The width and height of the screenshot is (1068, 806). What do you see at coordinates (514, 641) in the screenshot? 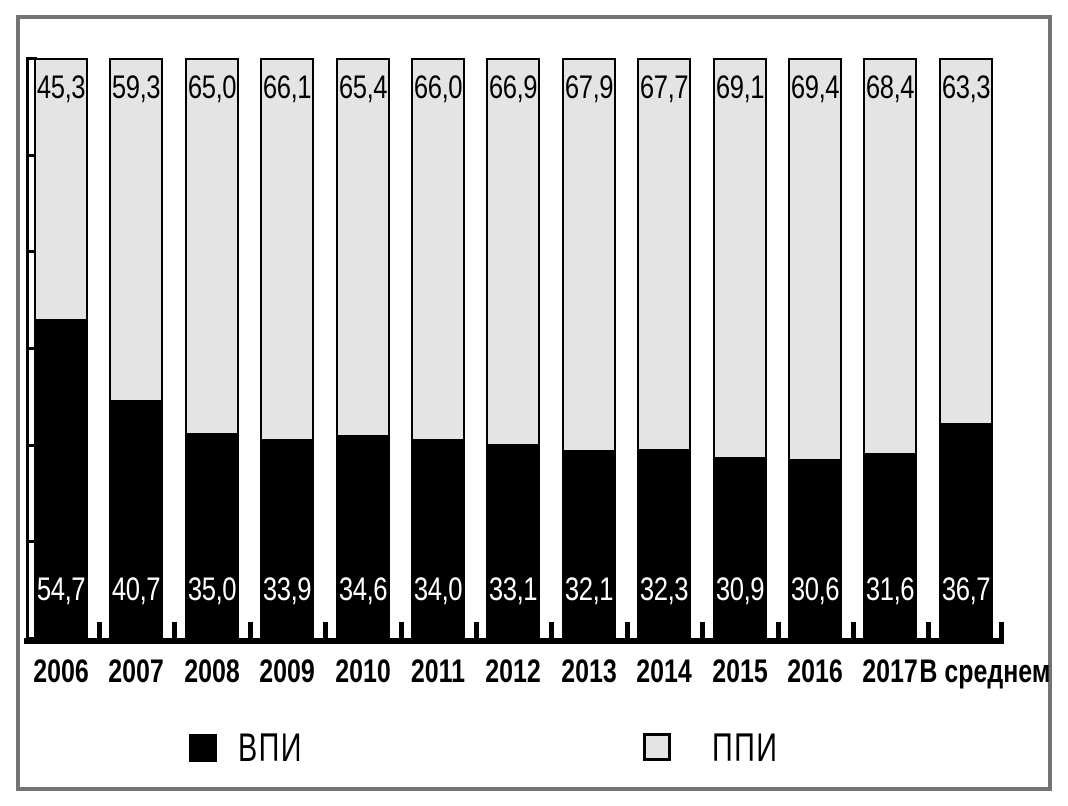
I see `x-axis-line` at bounding box center [514, 641].